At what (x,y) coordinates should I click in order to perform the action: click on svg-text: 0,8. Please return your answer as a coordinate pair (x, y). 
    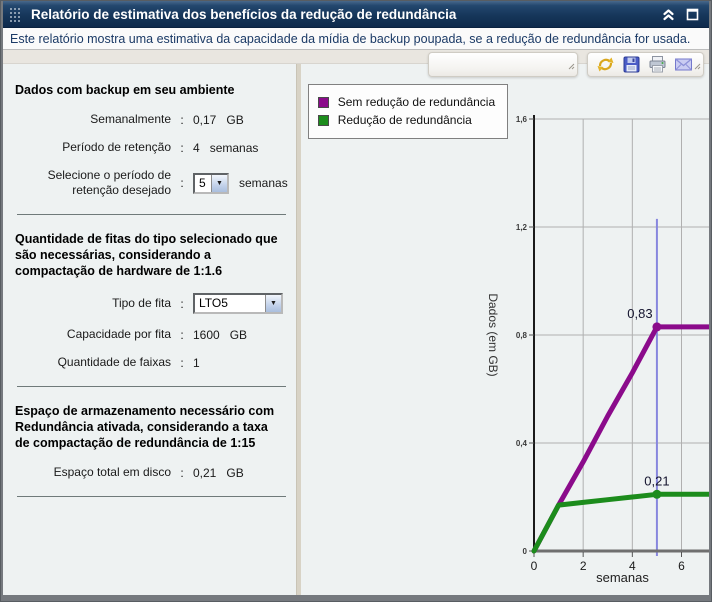
    Looking at the image, I should click on (522, 335).